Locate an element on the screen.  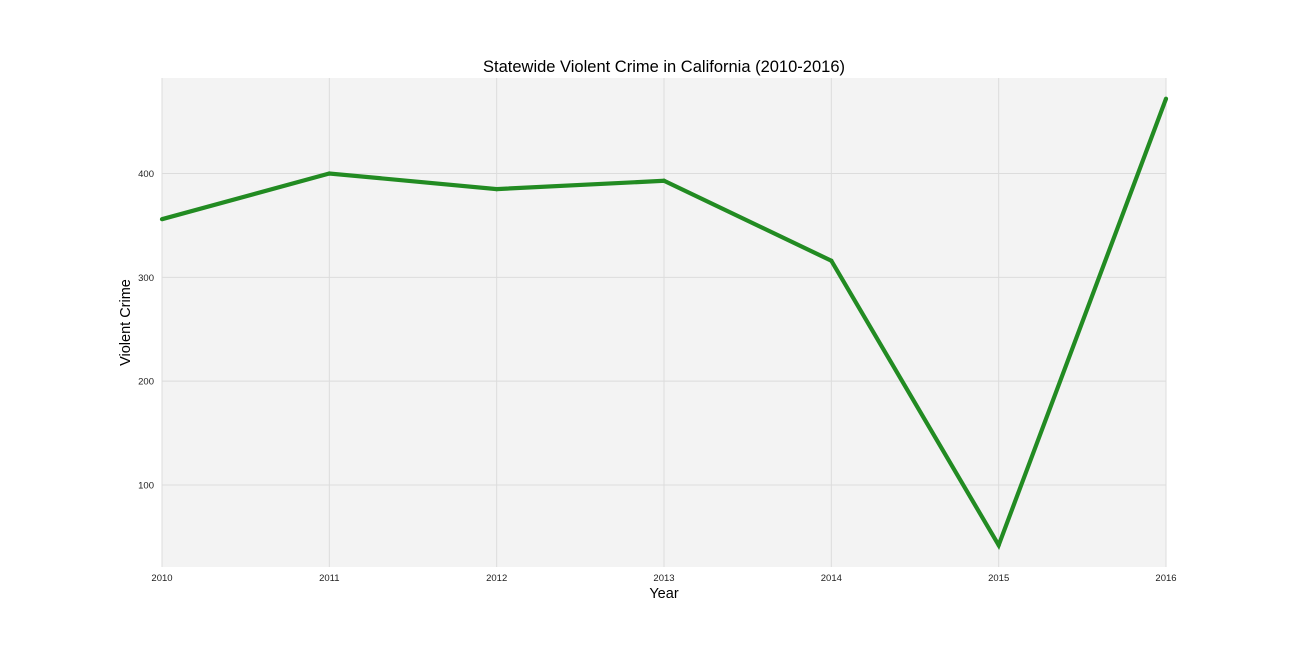
x-tick-labels: 2010 2011 2012 2013 2014 2015 2016 is located at coordinates (663, 578).